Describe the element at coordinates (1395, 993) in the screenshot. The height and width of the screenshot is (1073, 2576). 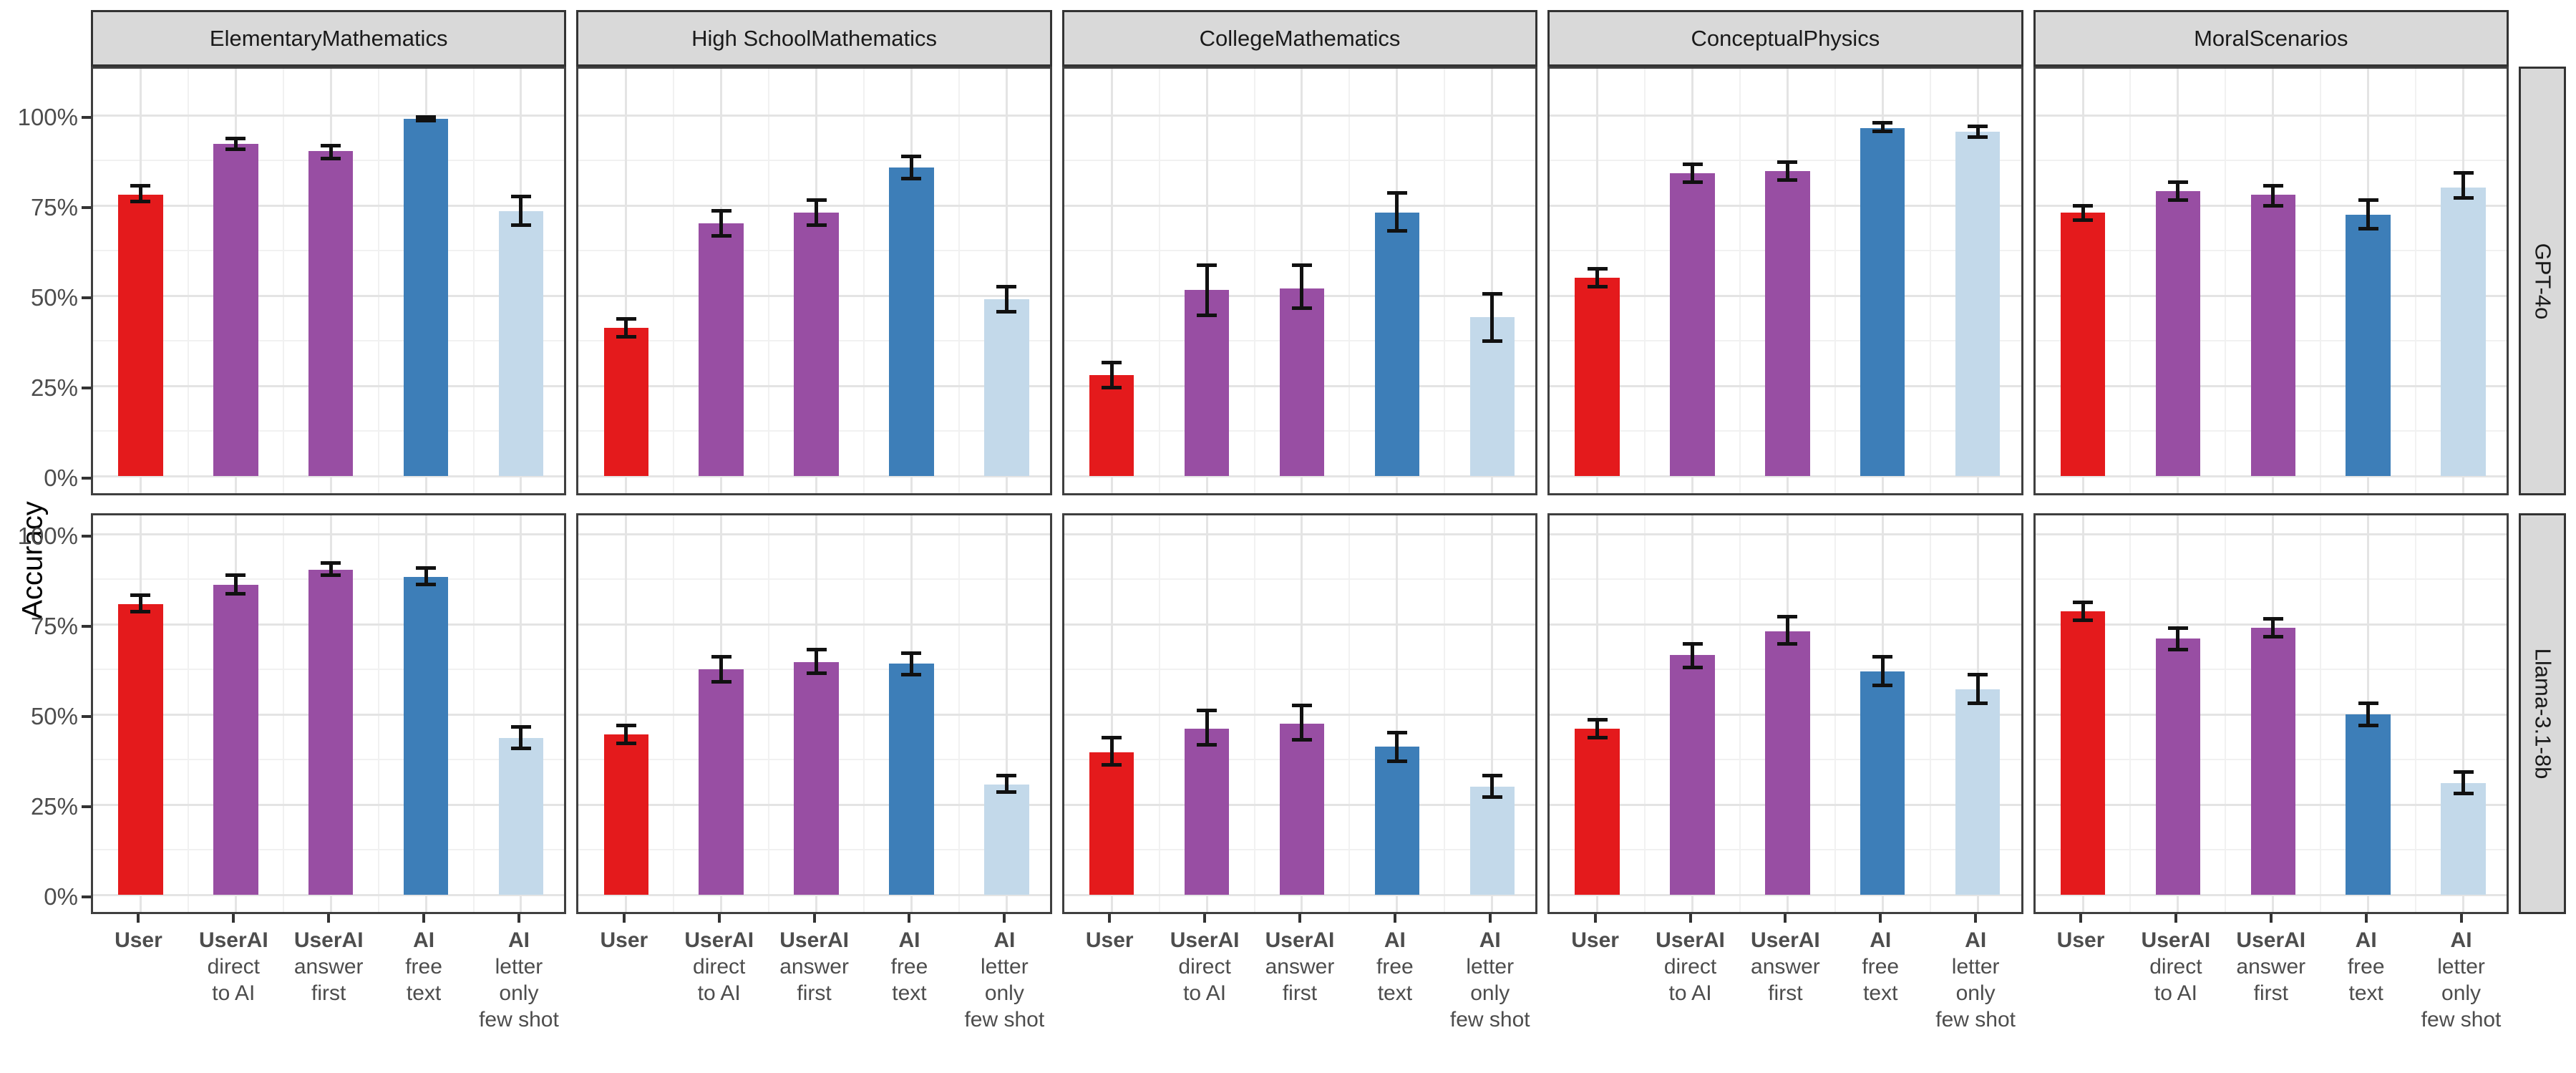
I see `x-axis-label-sub: text` at that location.